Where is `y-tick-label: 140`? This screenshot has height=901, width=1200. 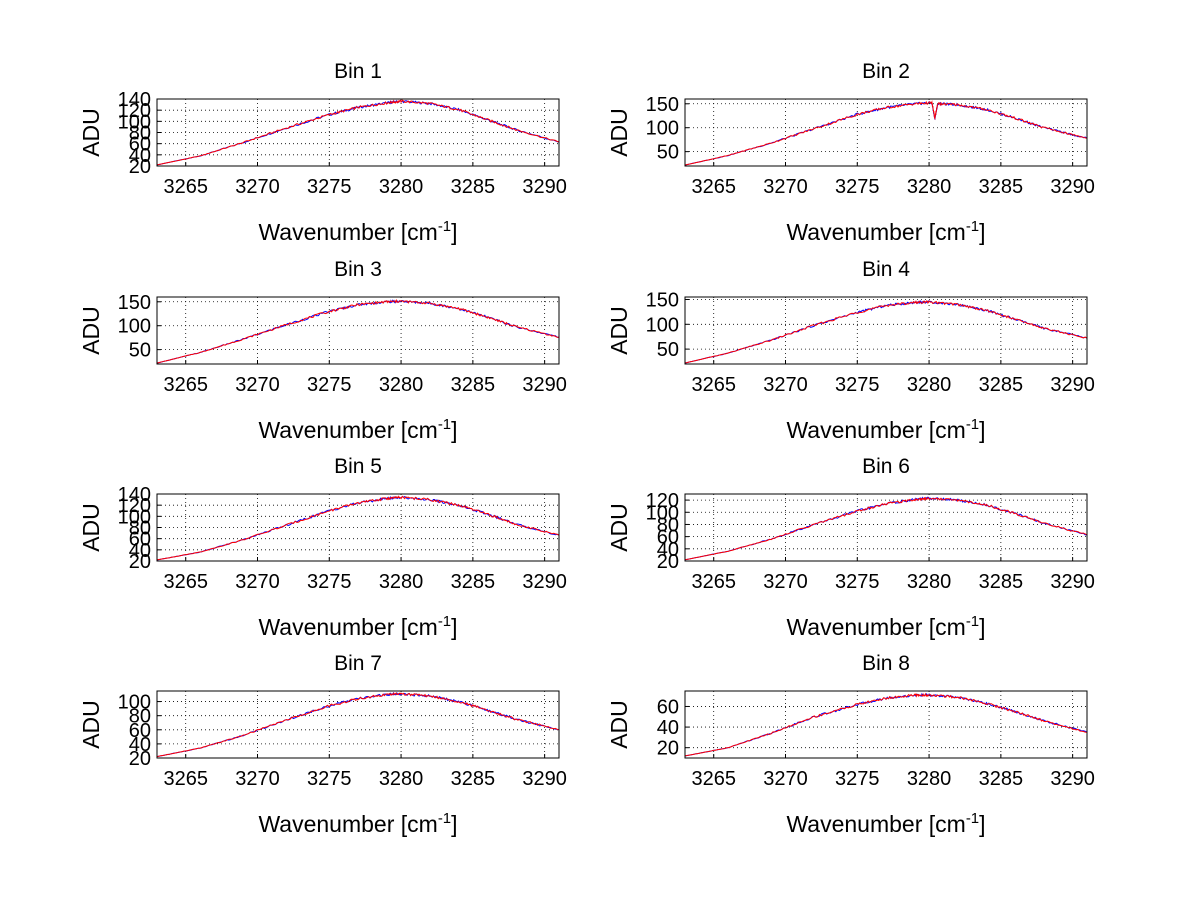 y-tick-label: 140 is located at coordinates (134, 100).